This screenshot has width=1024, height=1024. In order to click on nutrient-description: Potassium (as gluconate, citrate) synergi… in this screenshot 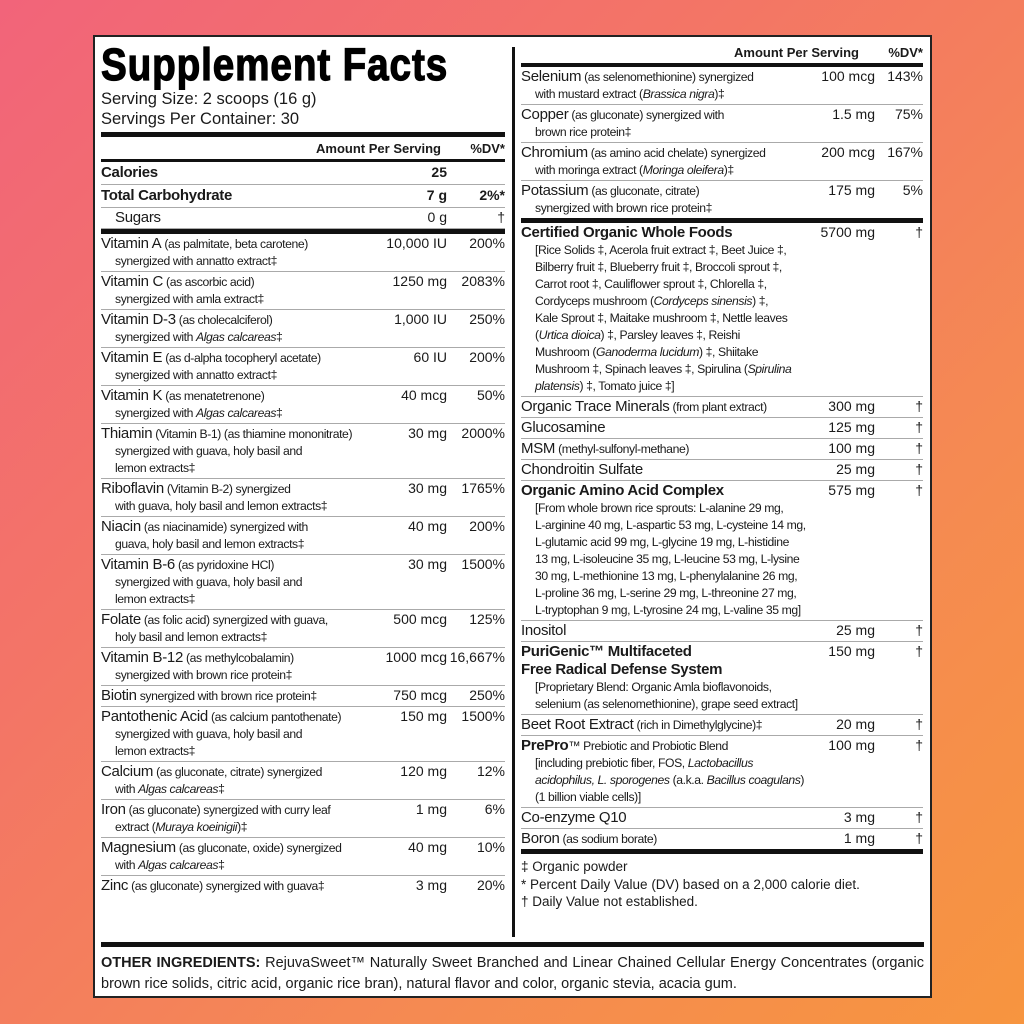, I will do `click(659, 199)`.